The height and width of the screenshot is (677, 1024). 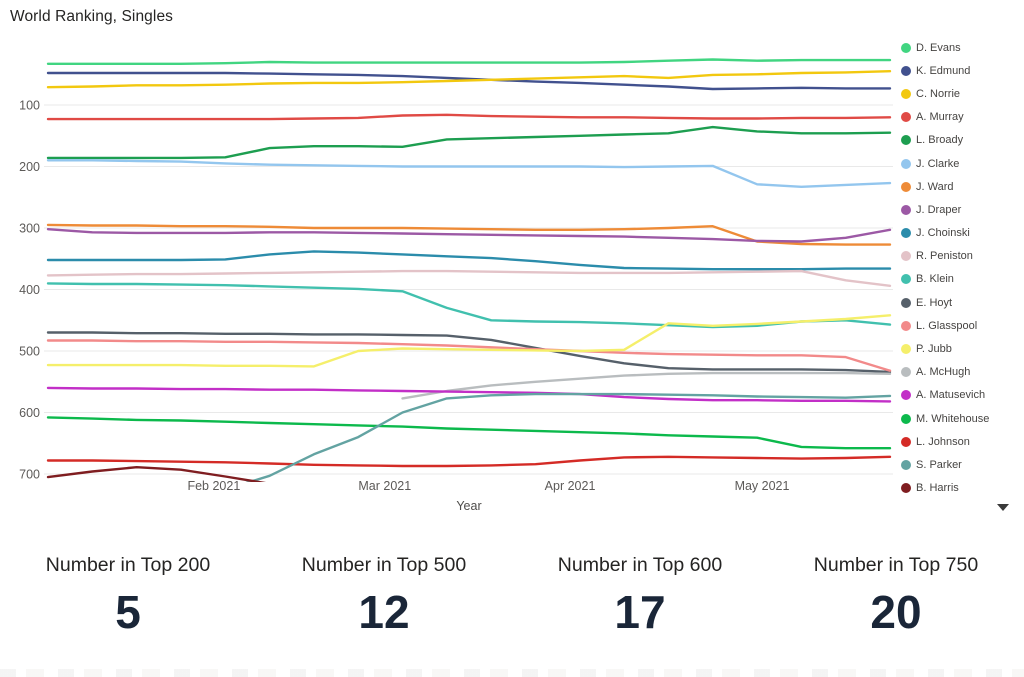 I want to click on legend-item: L. Johnson, so click(x=961, y=441).